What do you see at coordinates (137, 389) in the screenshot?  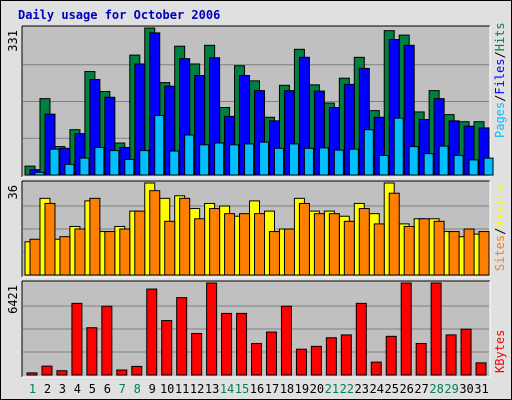 I see `x-tick-day-8: 8` at bounding box center [137, 389].